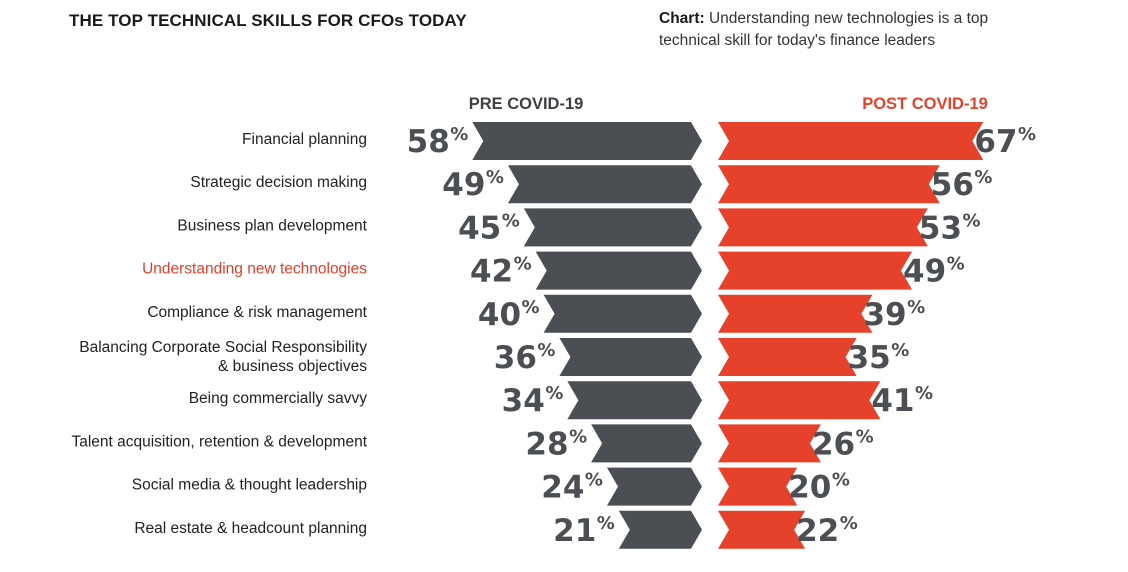 This screenshot has height=572, width=1128. Describe the element at coordinates (884, 315) in the screenshot. I see `post-covid-value: 39` at that location.